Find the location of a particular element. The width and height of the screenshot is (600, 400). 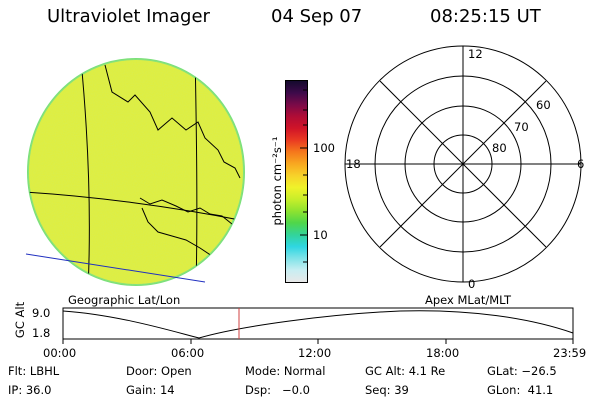

colorbar is located at coordinates (296, 181).